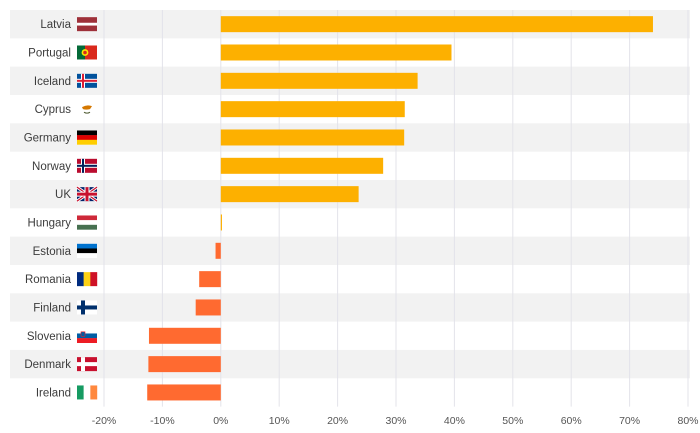  What do you see at coordinates (87, 251) in the screenshot?
I see `estonia-flag-icon` at bounding box center [87, 251].